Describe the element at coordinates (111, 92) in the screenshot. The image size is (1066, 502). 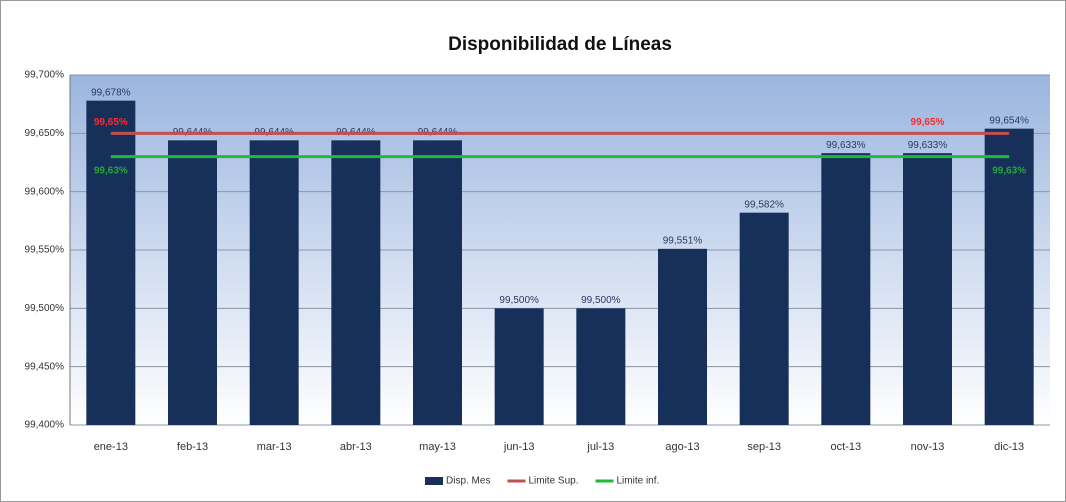
I see `data-label: 99,678%` at that location.